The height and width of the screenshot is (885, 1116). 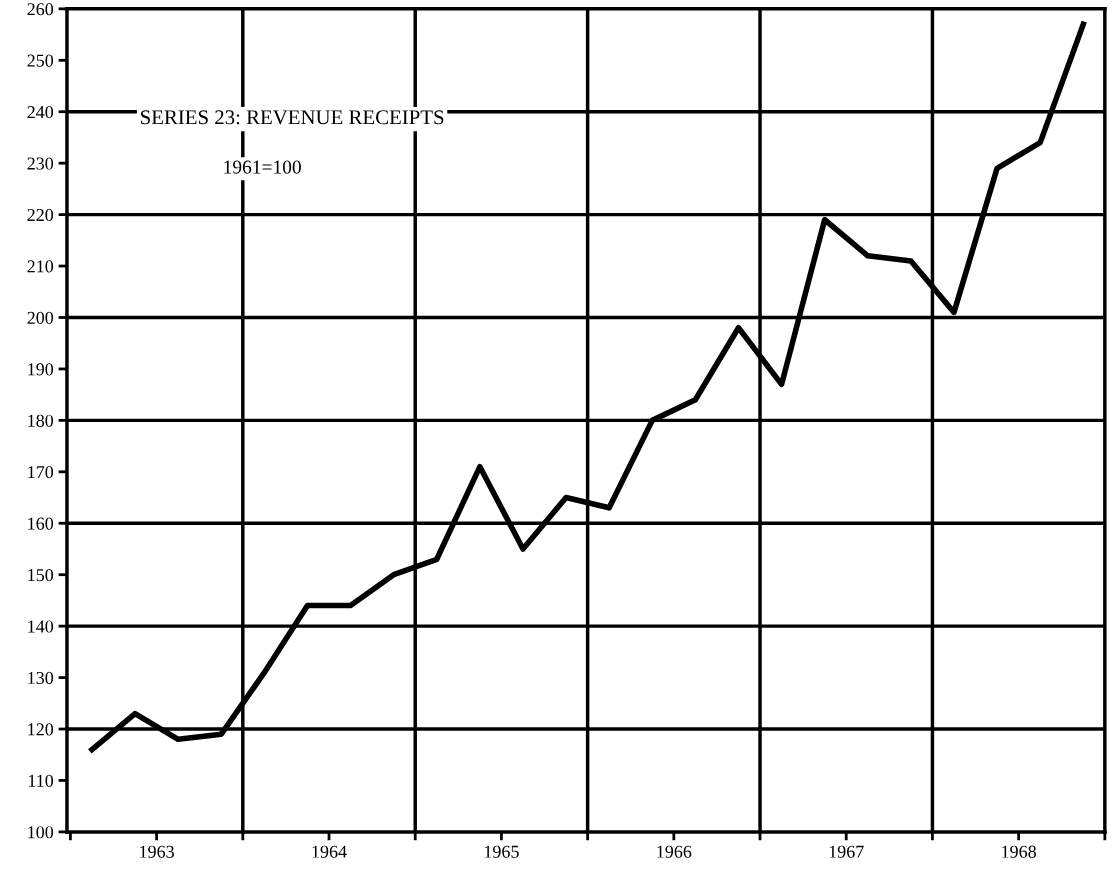 I want to click on y-tick-label: 140, so click(x=41, y=626).